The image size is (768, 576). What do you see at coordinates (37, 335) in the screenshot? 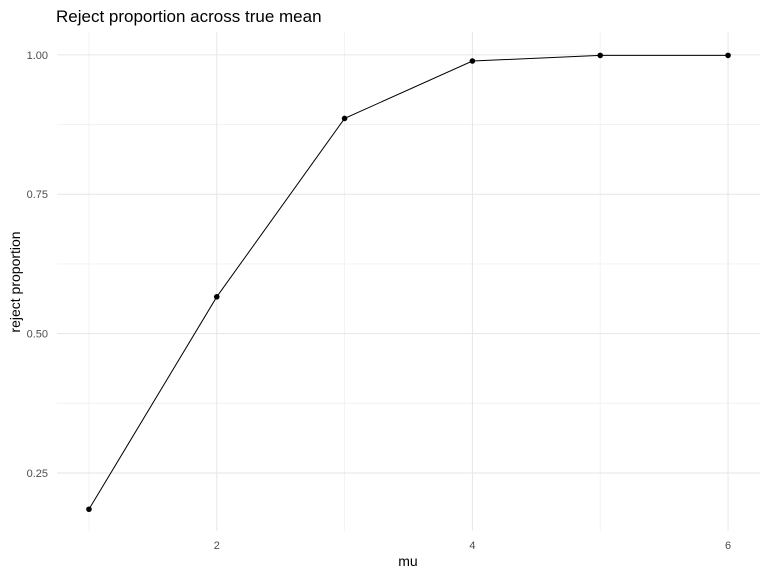
I see `y-tick-label: 0.50` at bounding box center [37, 335].